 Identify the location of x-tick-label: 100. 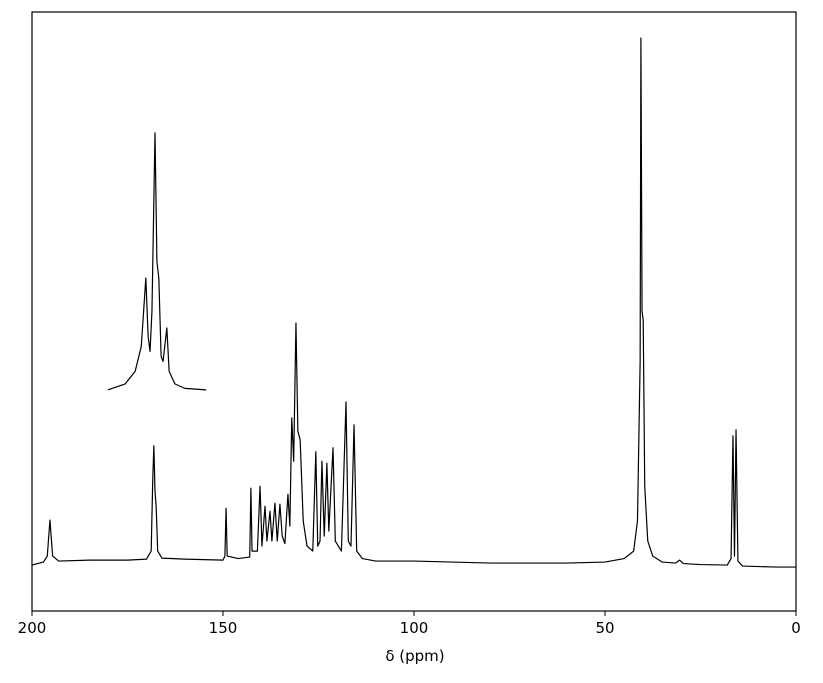
(414, 628).